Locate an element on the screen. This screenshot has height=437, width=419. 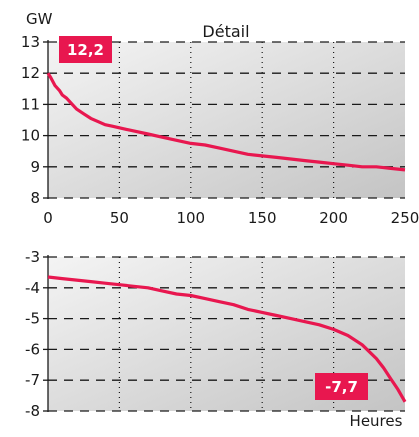
y-tick-label: 11 is located at coordinates (30, 104).